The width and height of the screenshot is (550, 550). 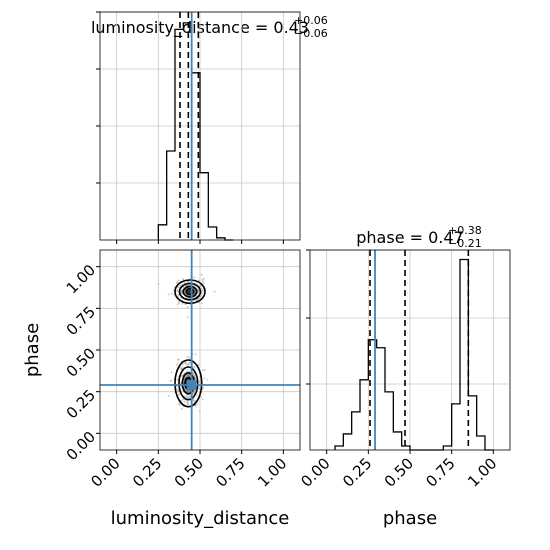 What do you see at coordinates (440, 472) in the screenshot?
I see `br-x-tick-label-3: 0.75` at bounding box center [440, 472].